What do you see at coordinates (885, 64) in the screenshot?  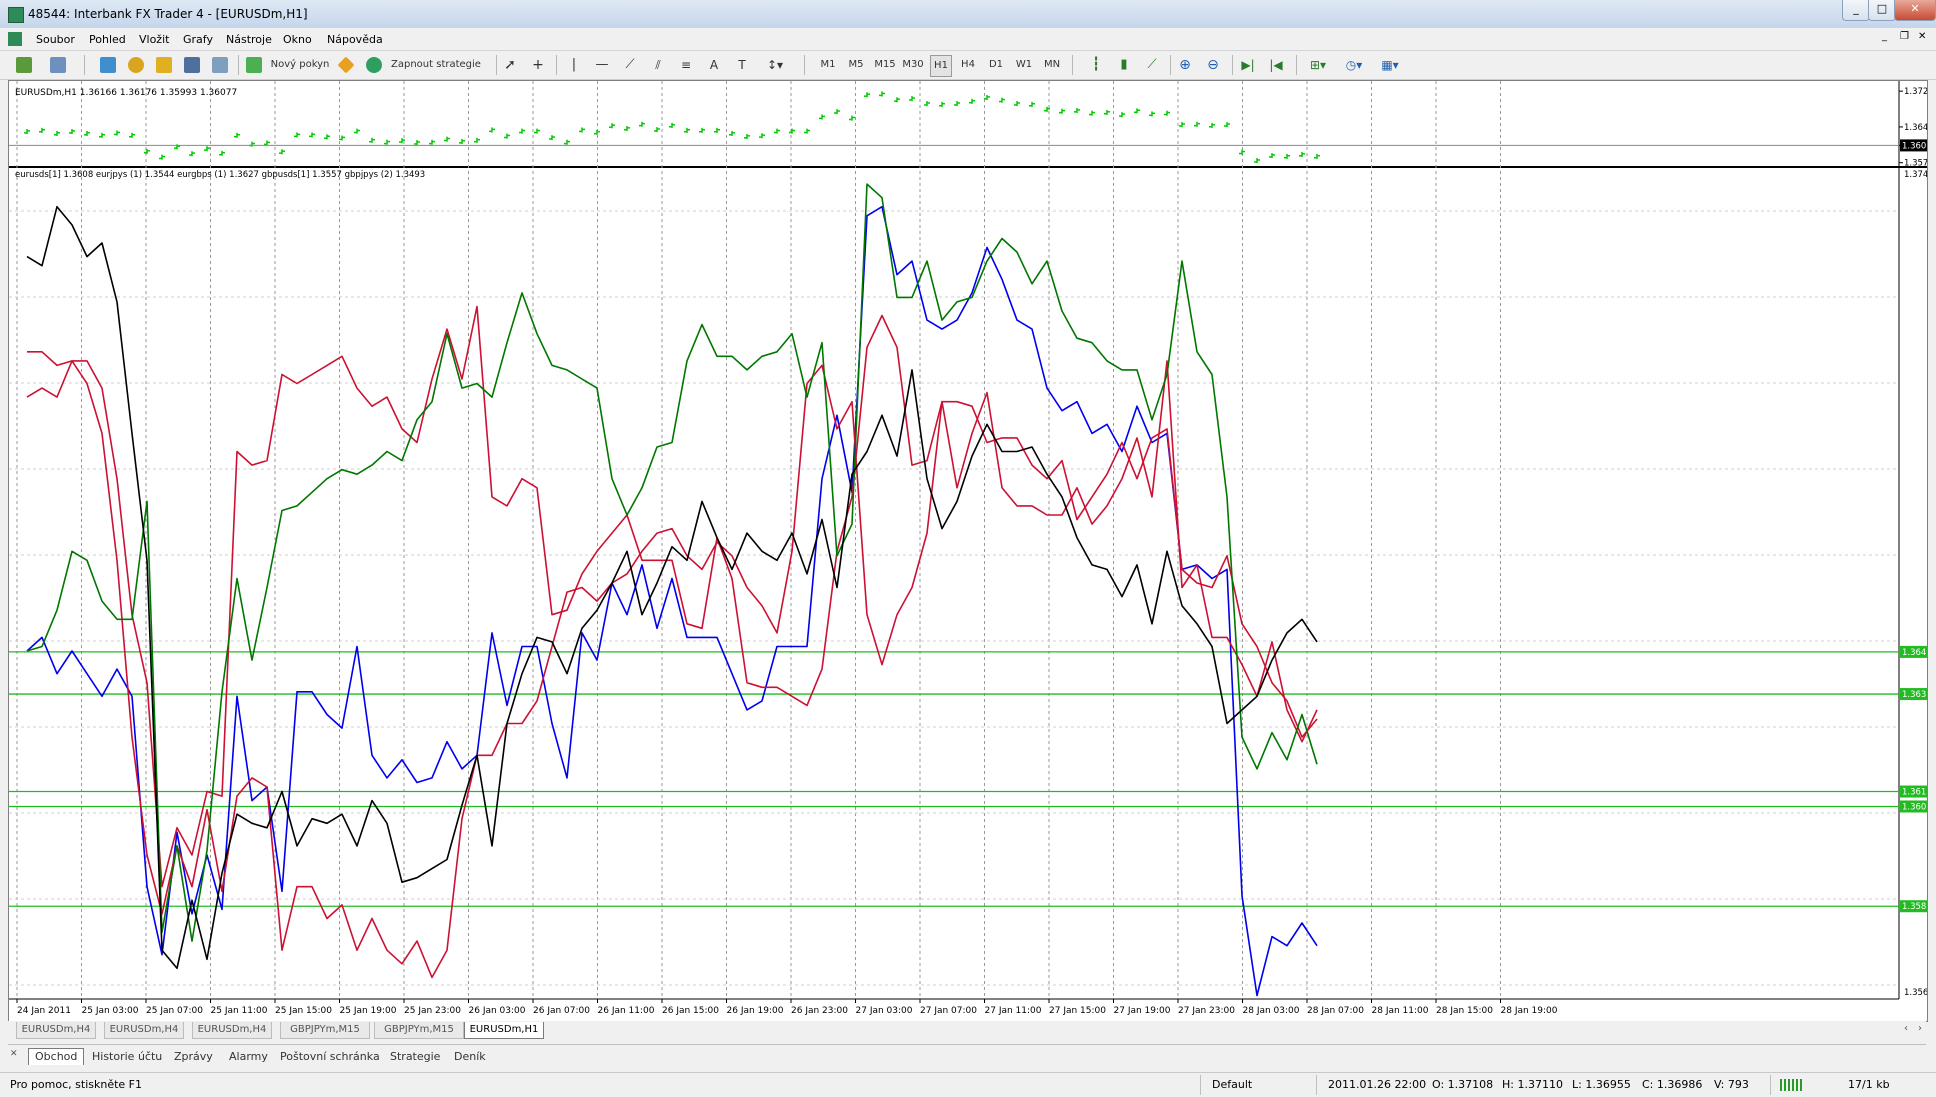 I see `timeframe-m15: M15` at bounding box center [885, 64].